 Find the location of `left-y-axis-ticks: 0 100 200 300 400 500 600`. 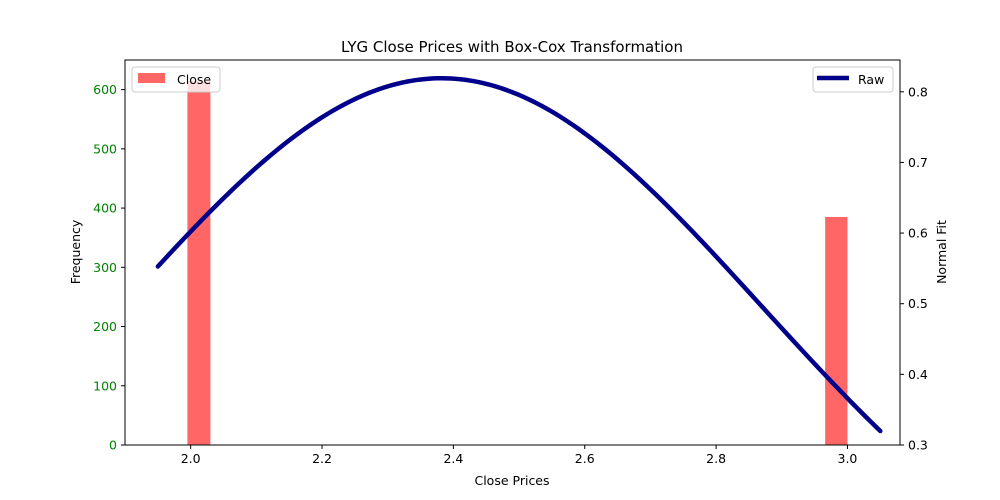

left-y-axis-ticks: 0 100 200 300 400 500 600 is located at coordinates (109, 267).